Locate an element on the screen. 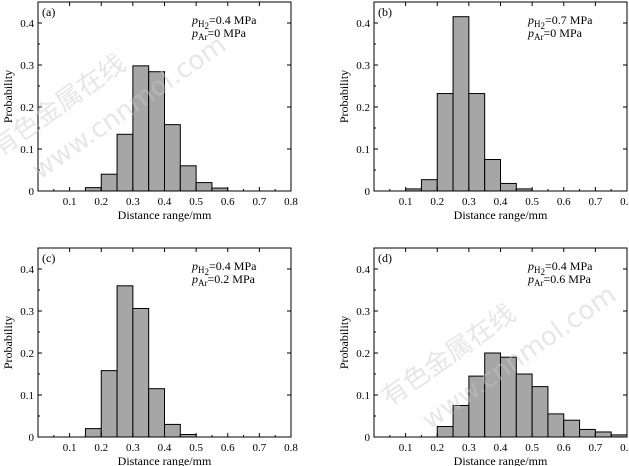  panel-label: (b) is located at coordinates (385, 12).